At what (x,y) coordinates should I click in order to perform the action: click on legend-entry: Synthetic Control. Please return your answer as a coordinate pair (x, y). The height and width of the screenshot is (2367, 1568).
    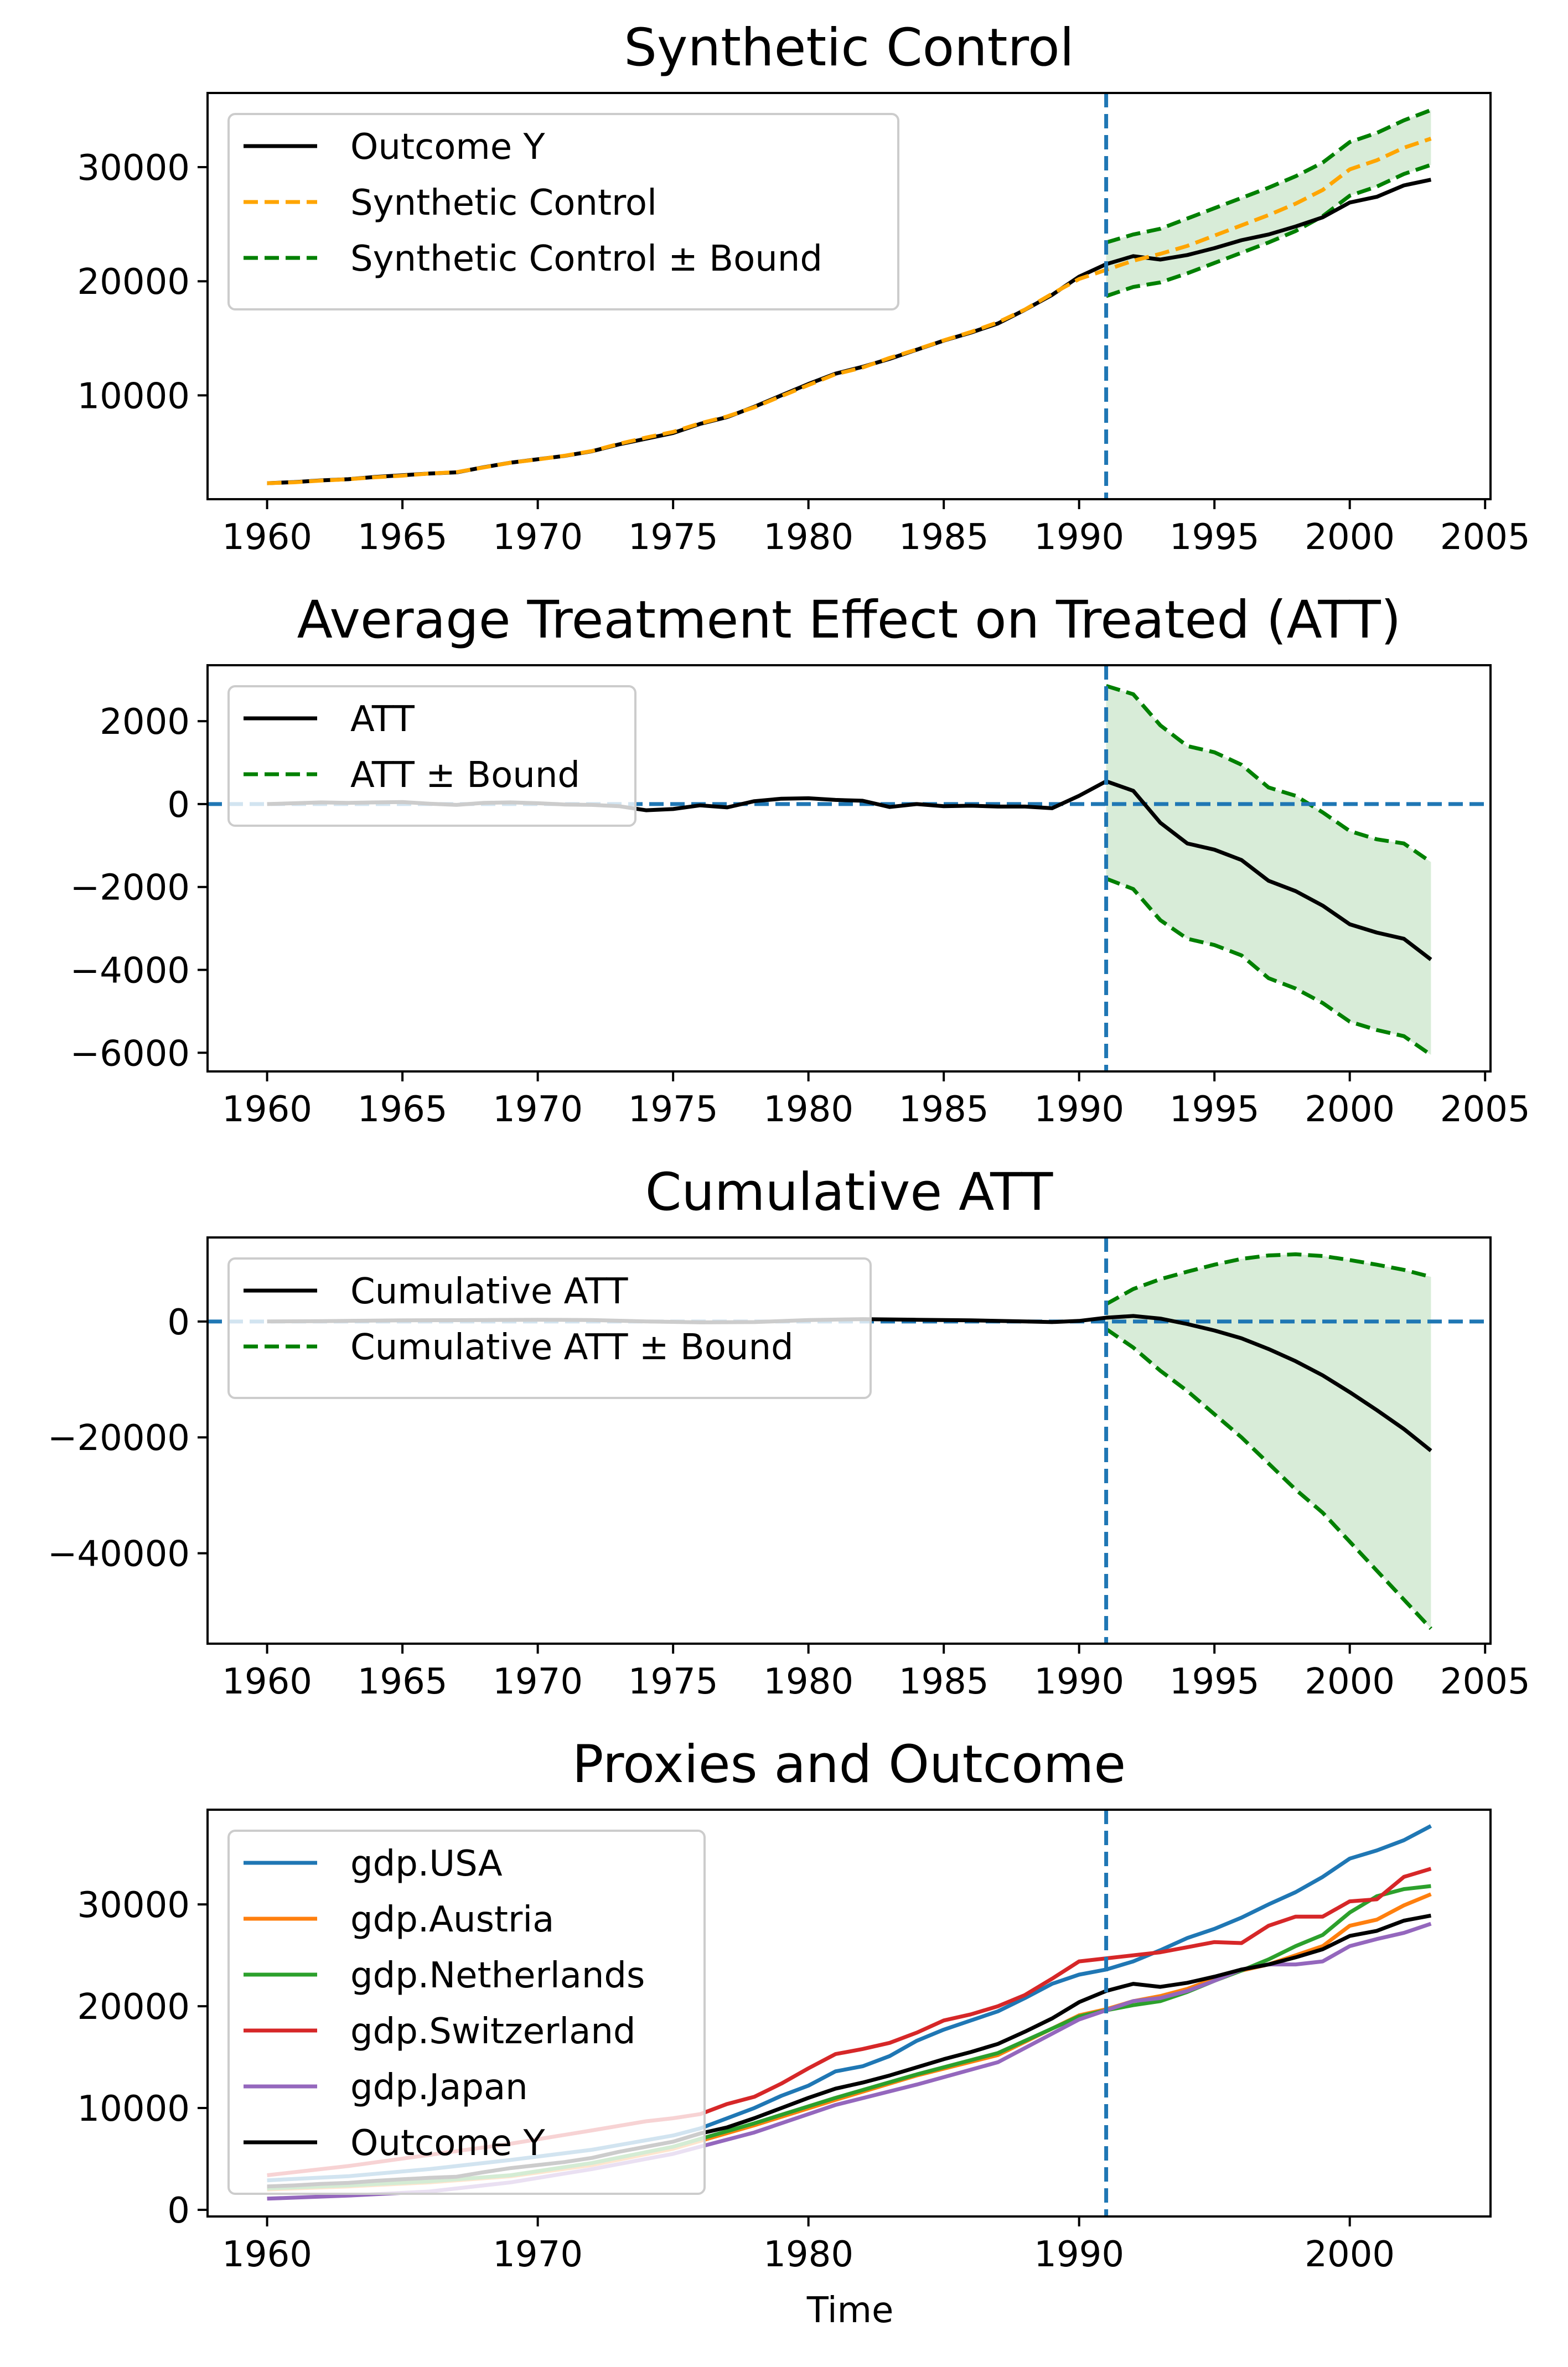
    Looking at the image, I should click on (503, 203).